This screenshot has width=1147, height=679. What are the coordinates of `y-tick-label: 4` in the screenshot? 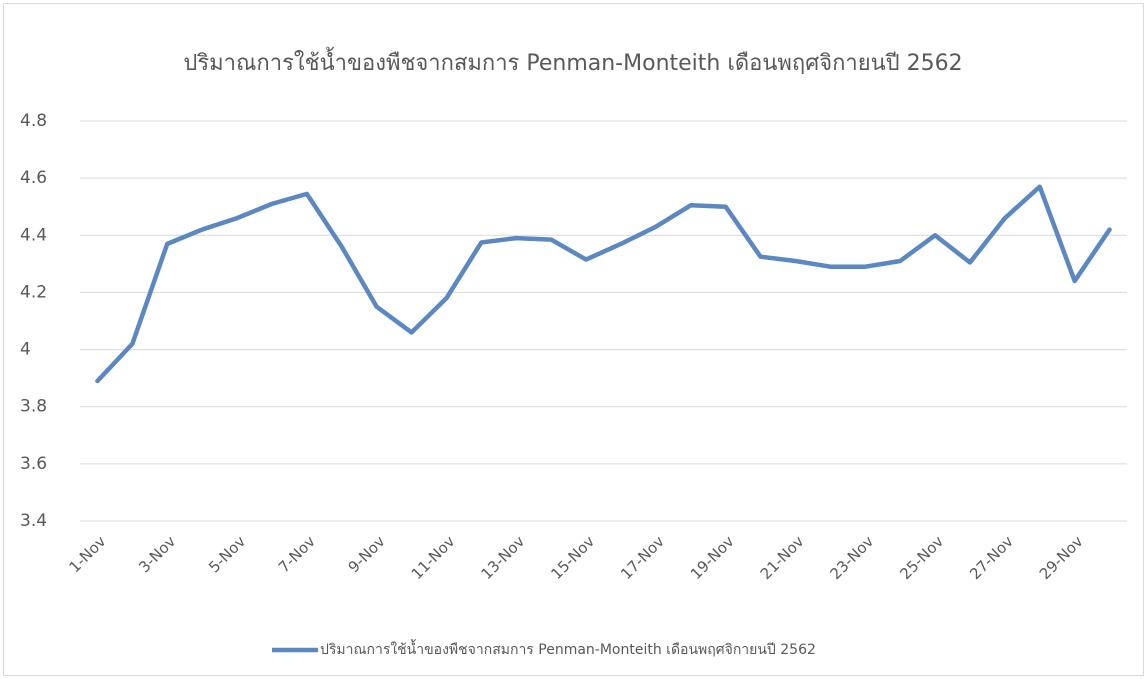 It's located at (25, 350).